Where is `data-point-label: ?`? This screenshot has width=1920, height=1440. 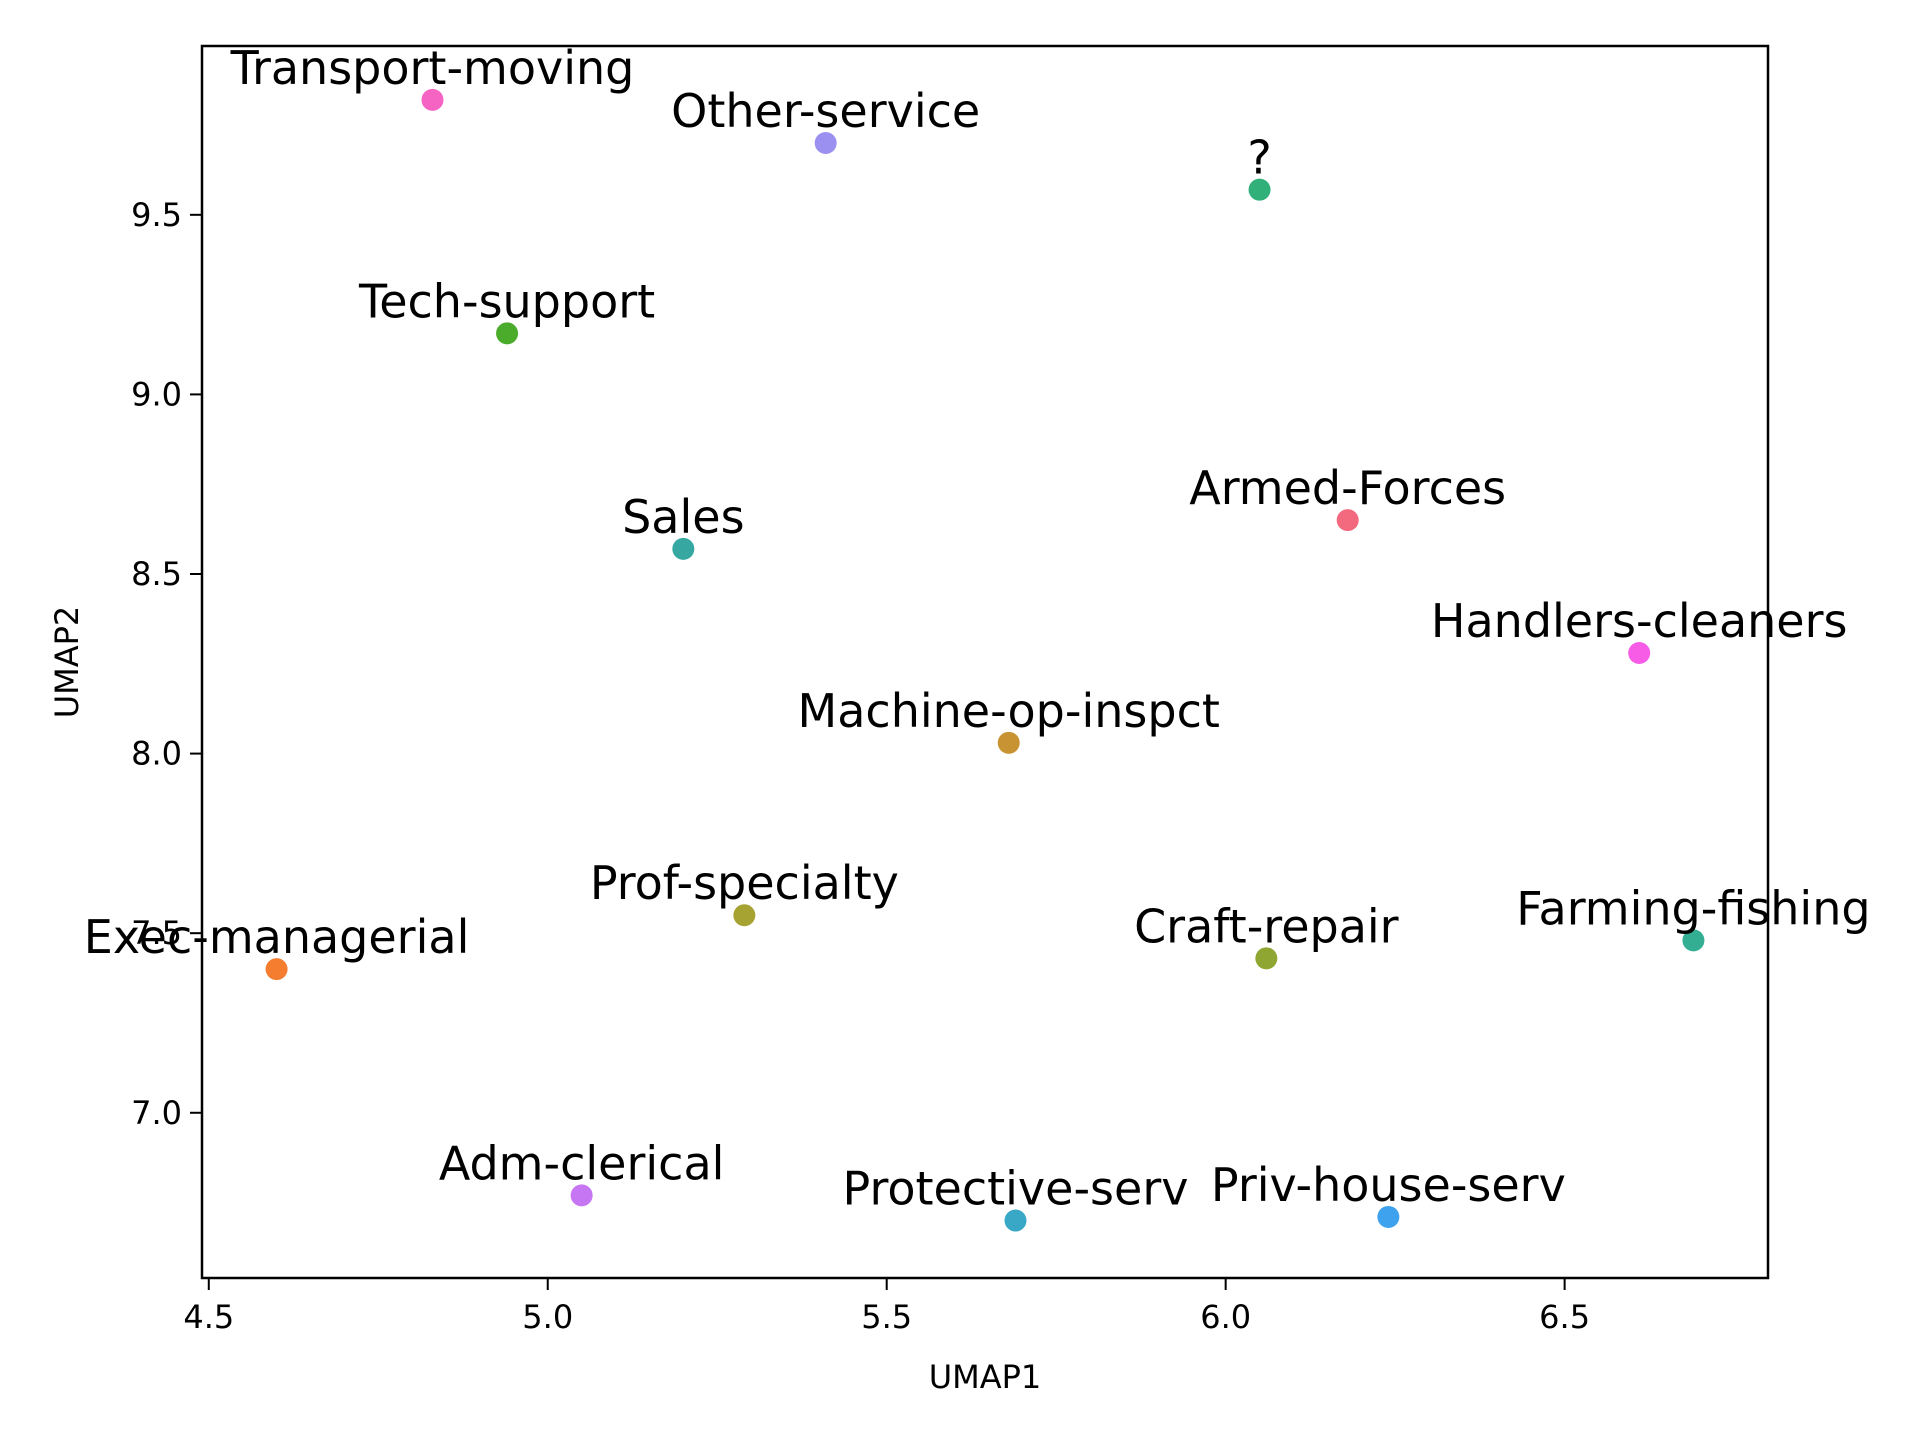 data-point-label: ? is located at coordinates (1259, 158).